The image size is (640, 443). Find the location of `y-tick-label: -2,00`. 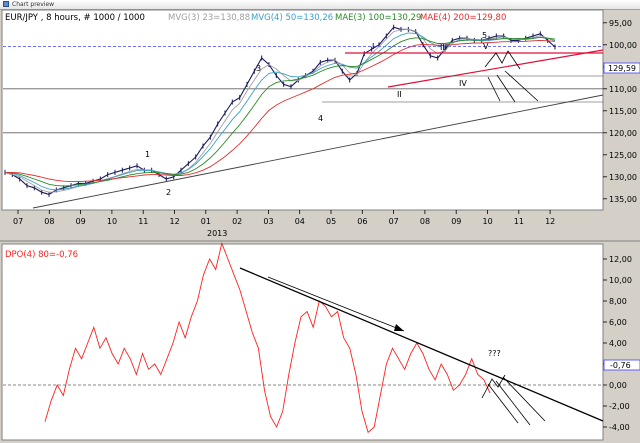

y-tick-label: -2,00 is located at coordinates (619, 406).